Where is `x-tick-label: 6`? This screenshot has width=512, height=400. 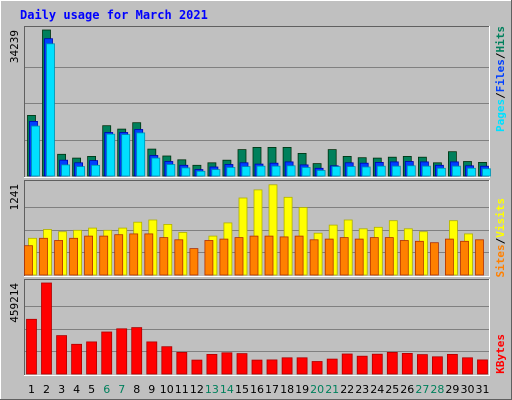
x-tick-label: 6 is located at coordinates (106, 389).